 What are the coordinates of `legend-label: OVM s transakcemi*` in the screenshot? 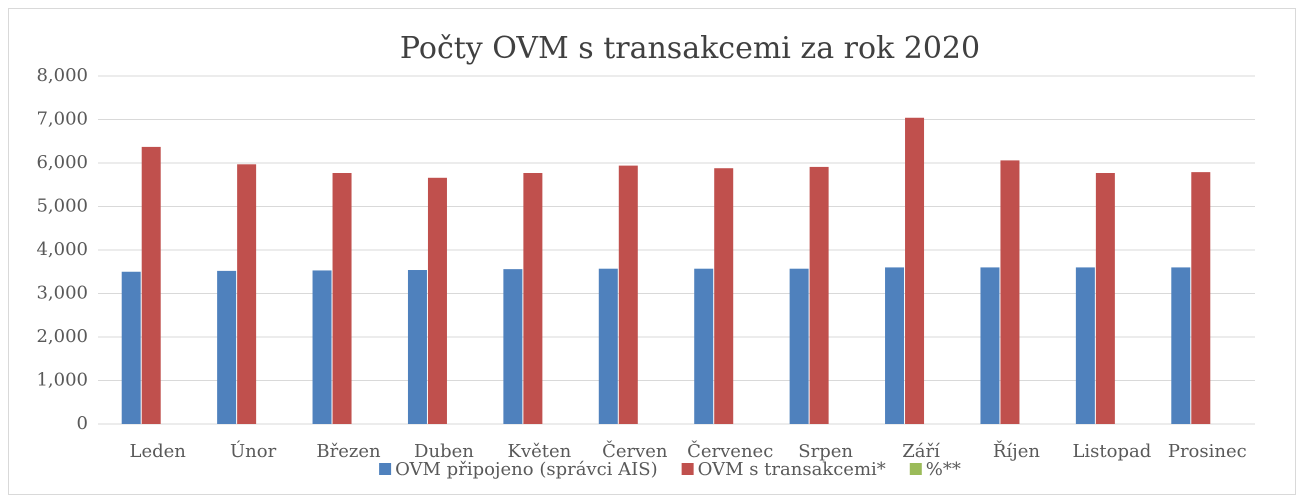 It's located at (792, 469).